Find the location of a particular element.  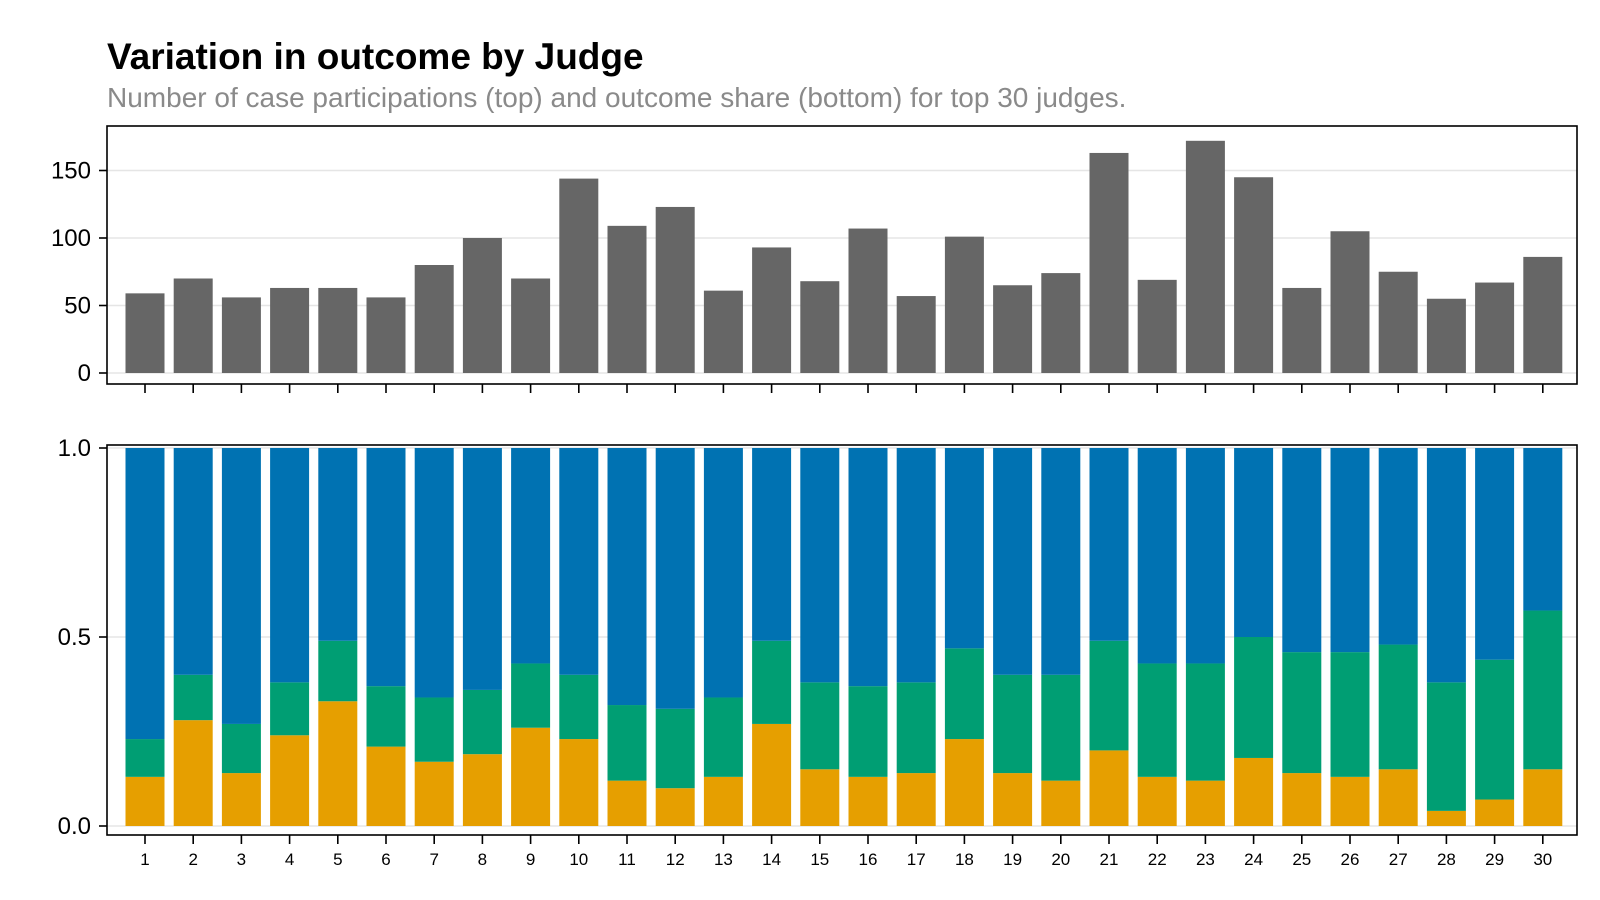

share-xtick-label: 22 is located at coordinates (1157, 859).